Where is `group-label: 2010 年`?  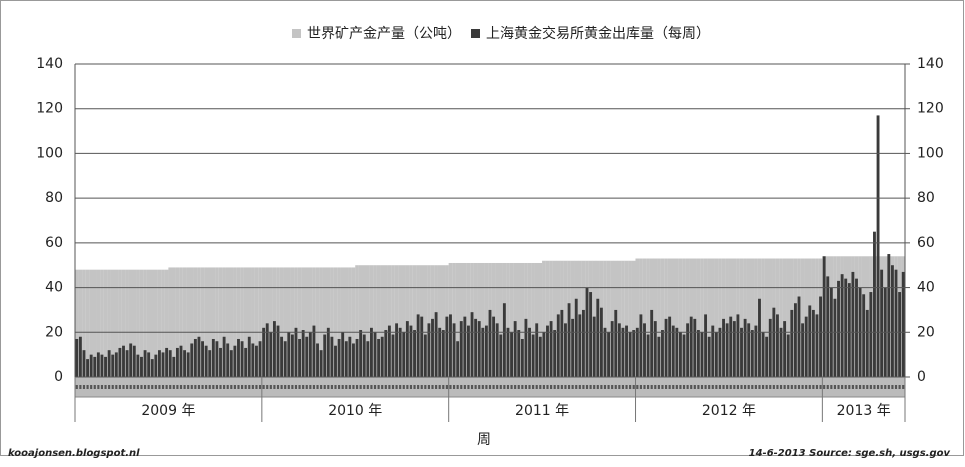
group-label: 2010 年 is located at coordinates (355, 411).